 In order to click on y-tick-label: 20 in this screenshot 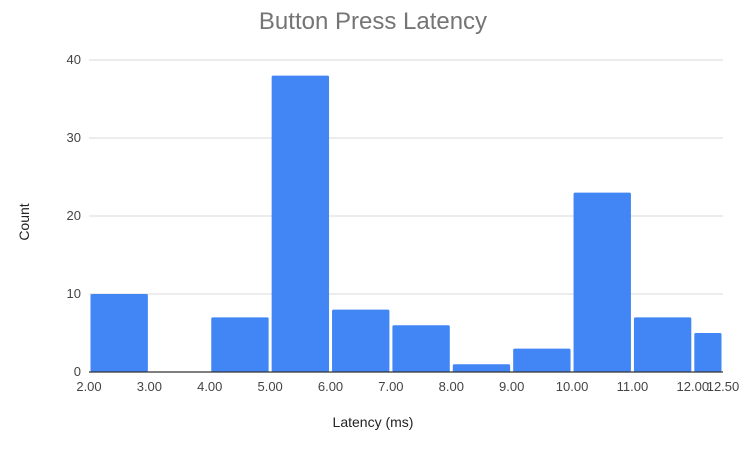, I will do `click(74, 215)`.